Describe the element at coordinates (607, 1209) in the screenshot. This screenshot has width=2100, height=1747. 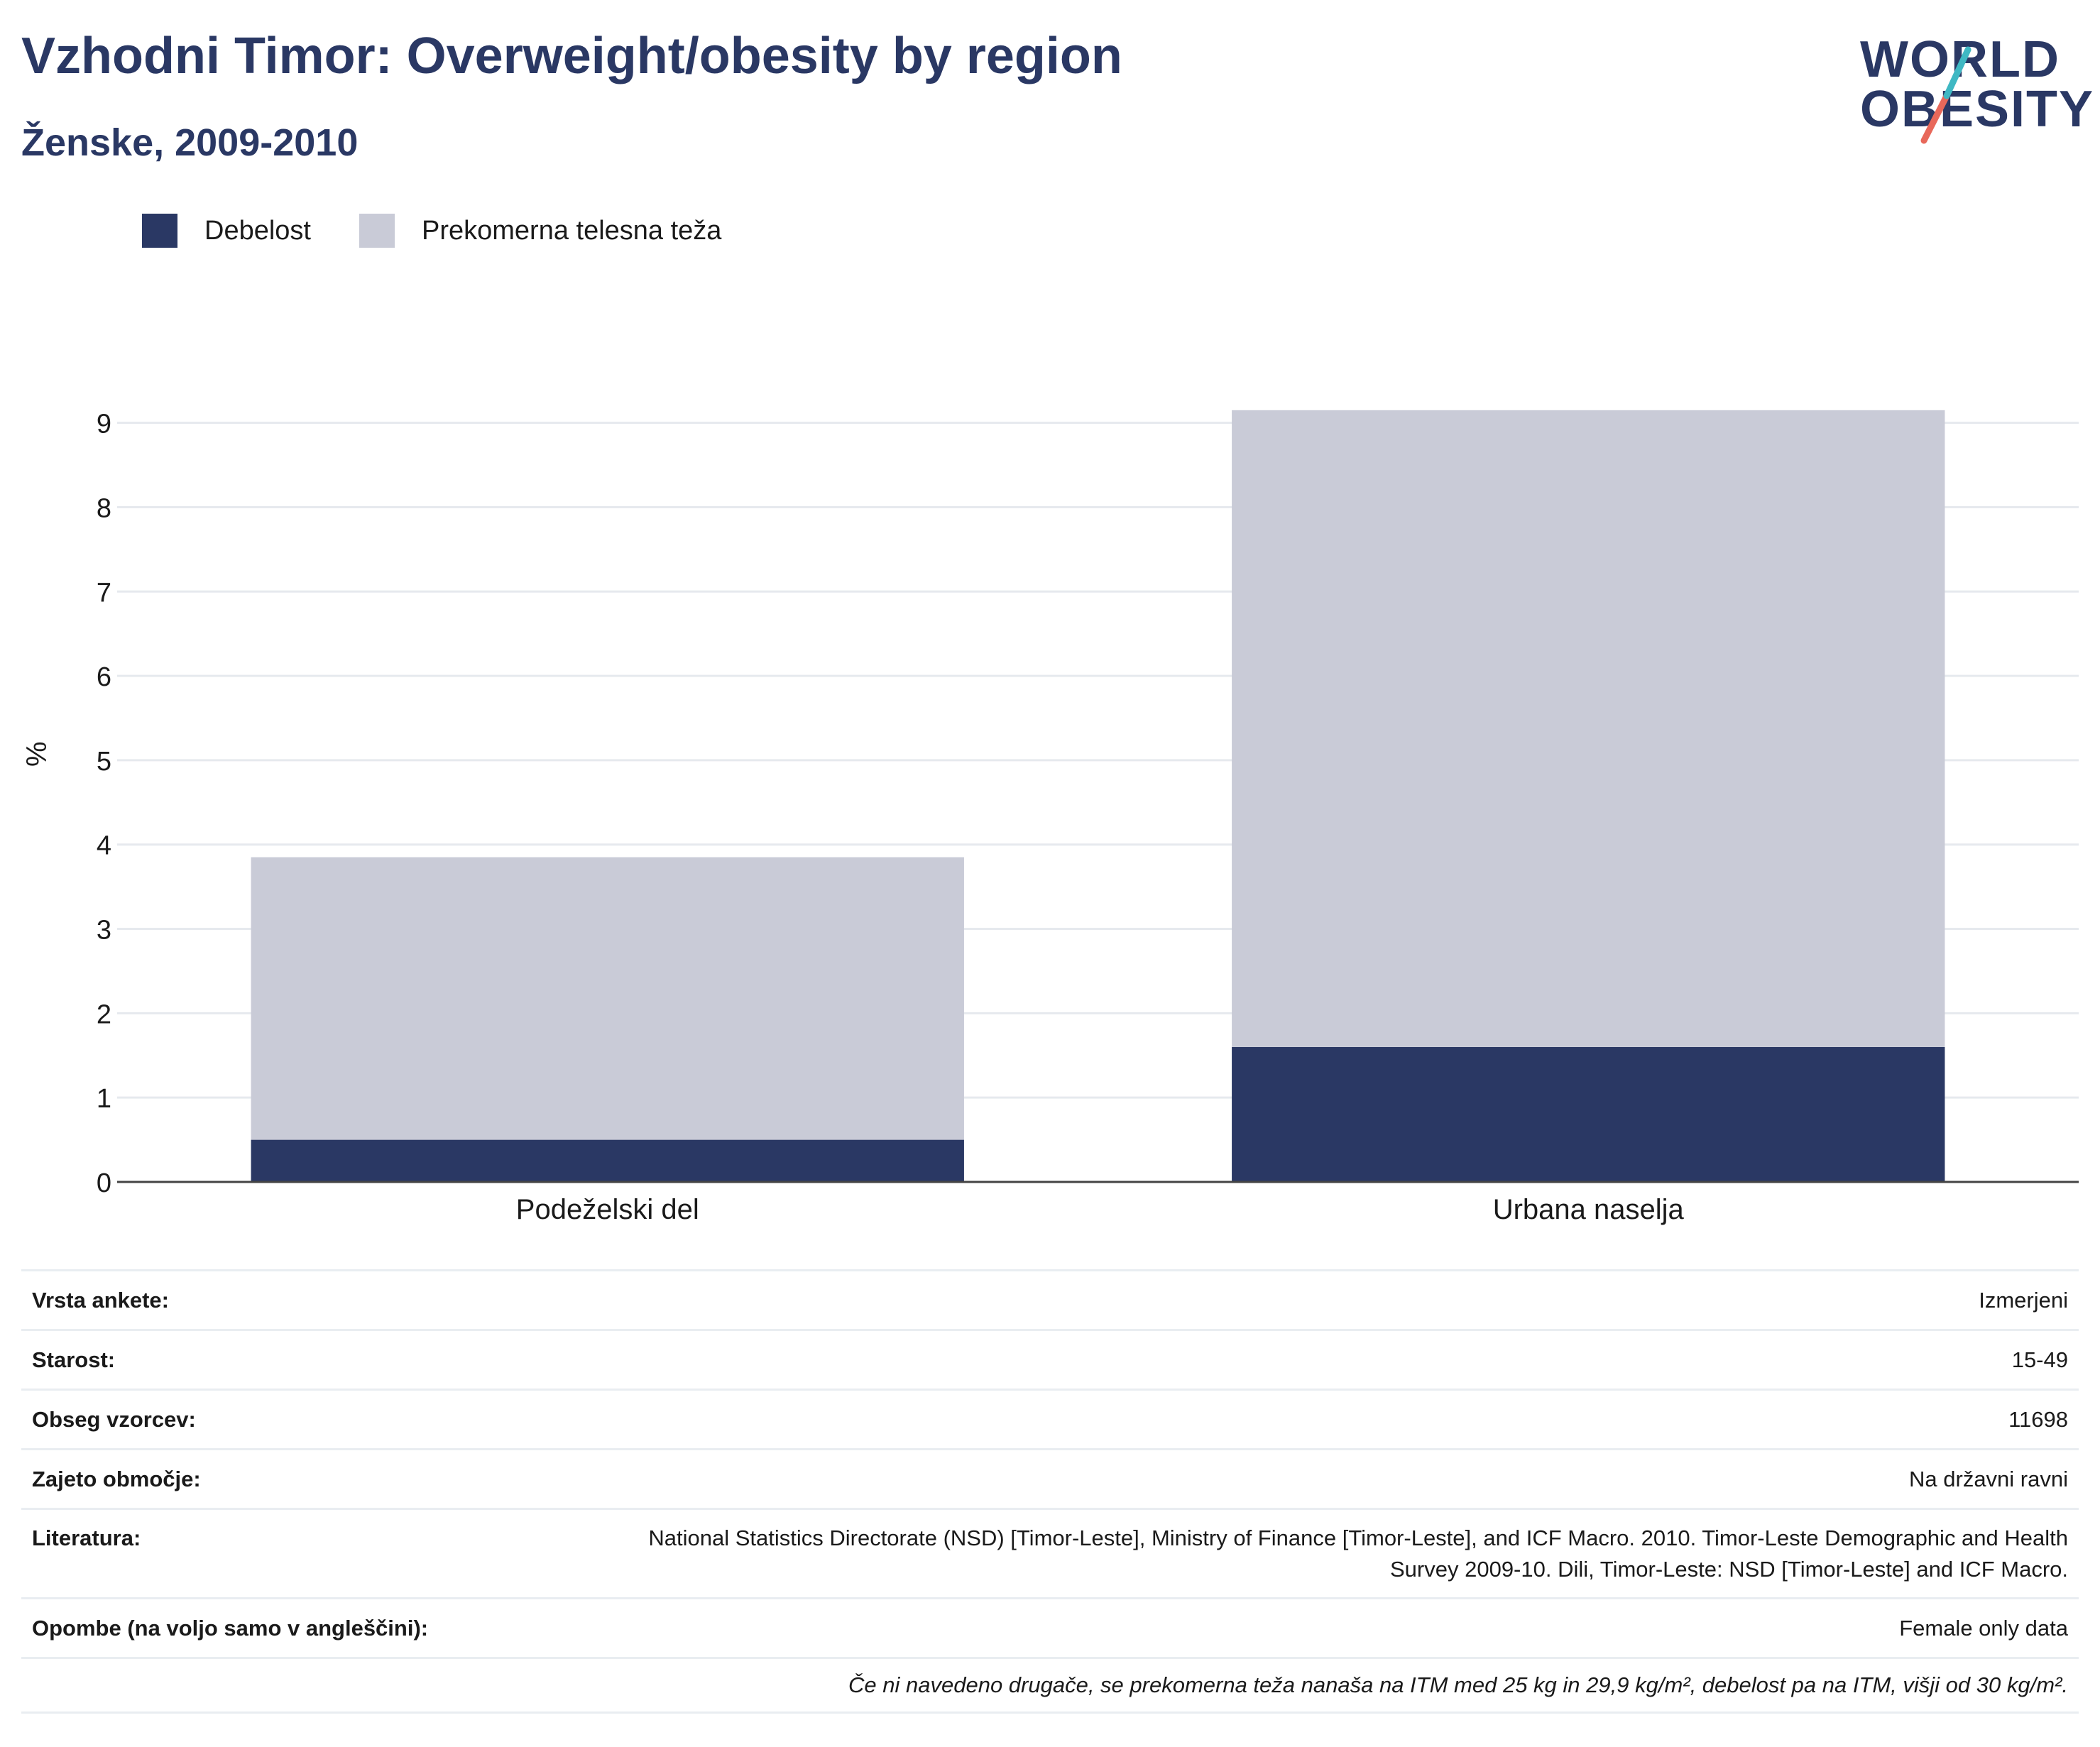
I see `x-tick-label: Podeželski del` at that location.